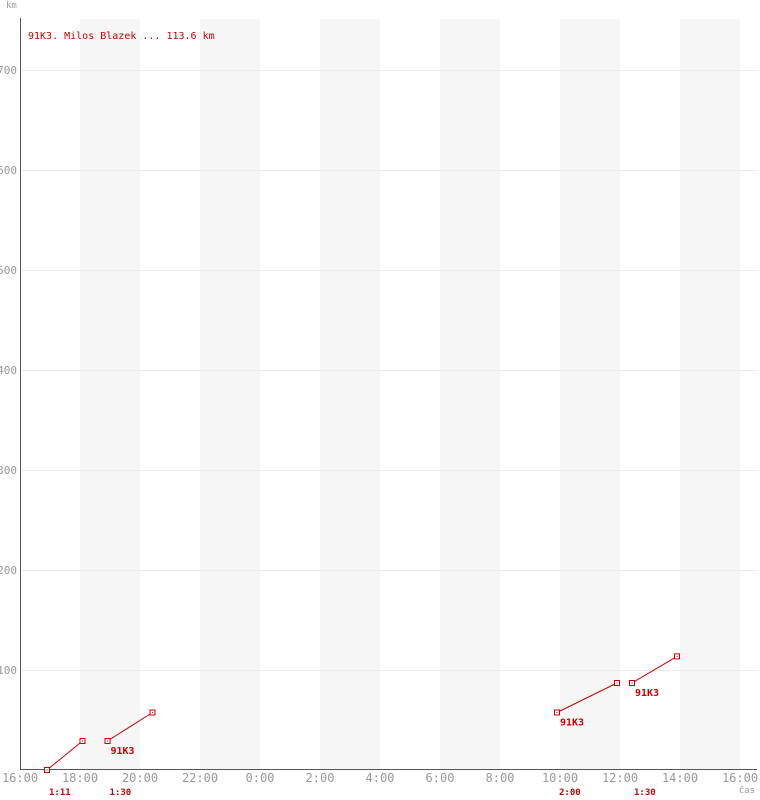 The height and width of the screenshot is (800, 760). What do you see at coordinates (8, 270) in the screenshot?
I see `y-tick-label: 500` at bounding box center [8, 270].